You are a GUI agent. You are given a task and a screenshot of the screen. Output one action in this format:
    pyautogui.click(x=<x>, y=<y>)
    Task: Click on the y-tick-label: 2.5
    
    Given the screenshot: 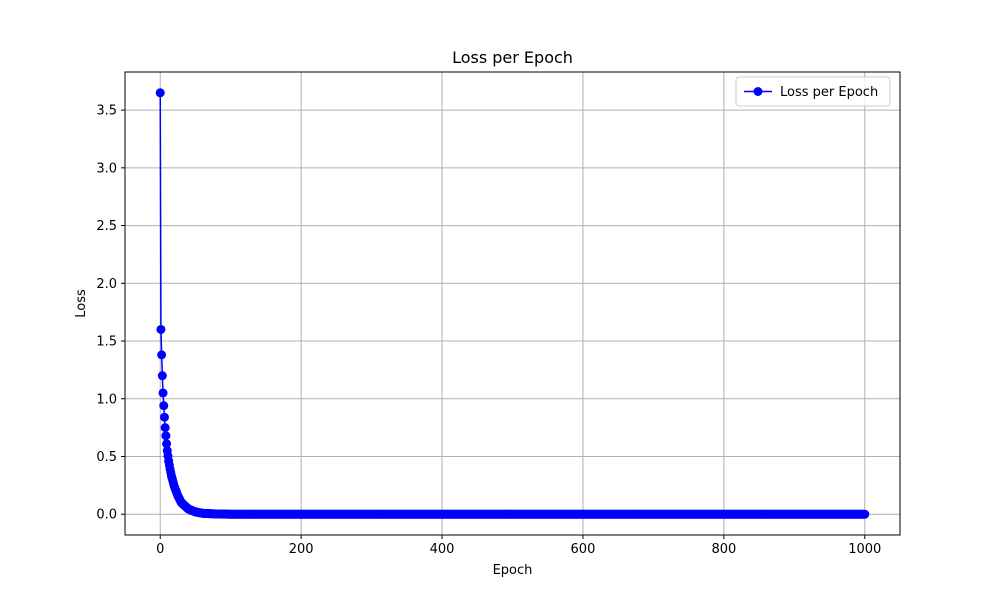 What is the action you would take?
    pyautogui.click(x=106, y=226)
    